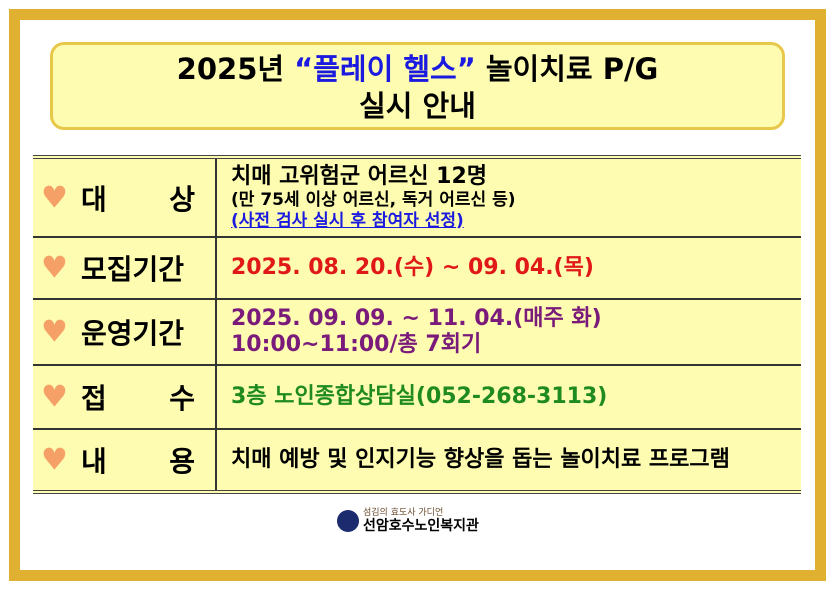 The width and height of the screenshot is (835, 590). I want to click on row-label: ♥ 대 상, so click(125, 197).